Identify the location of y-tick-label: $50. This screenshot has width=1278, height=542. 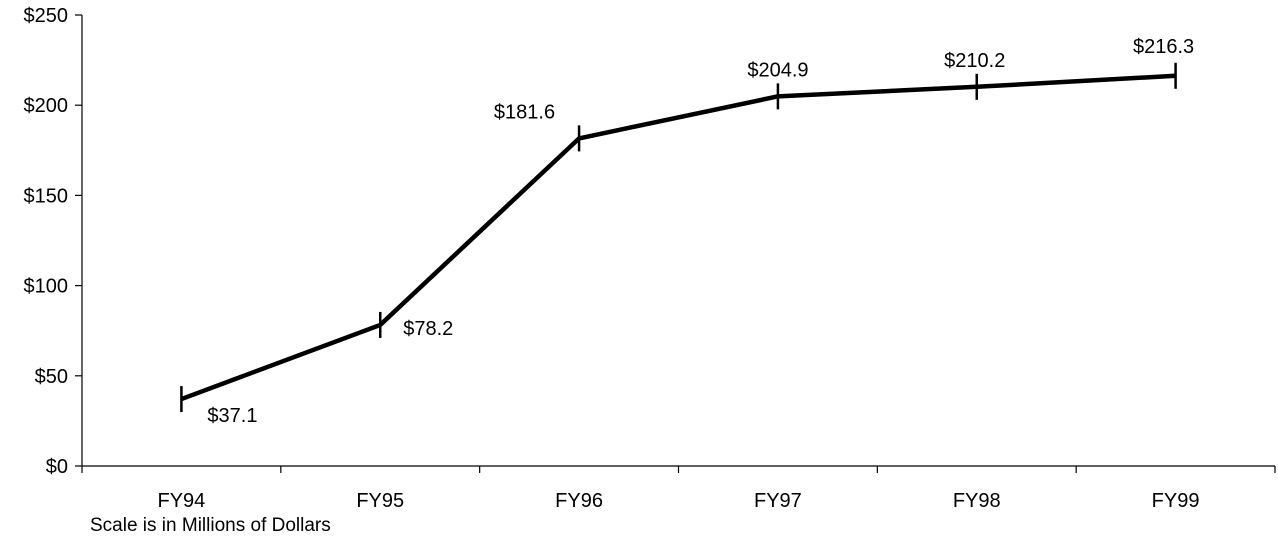
(51, 377).